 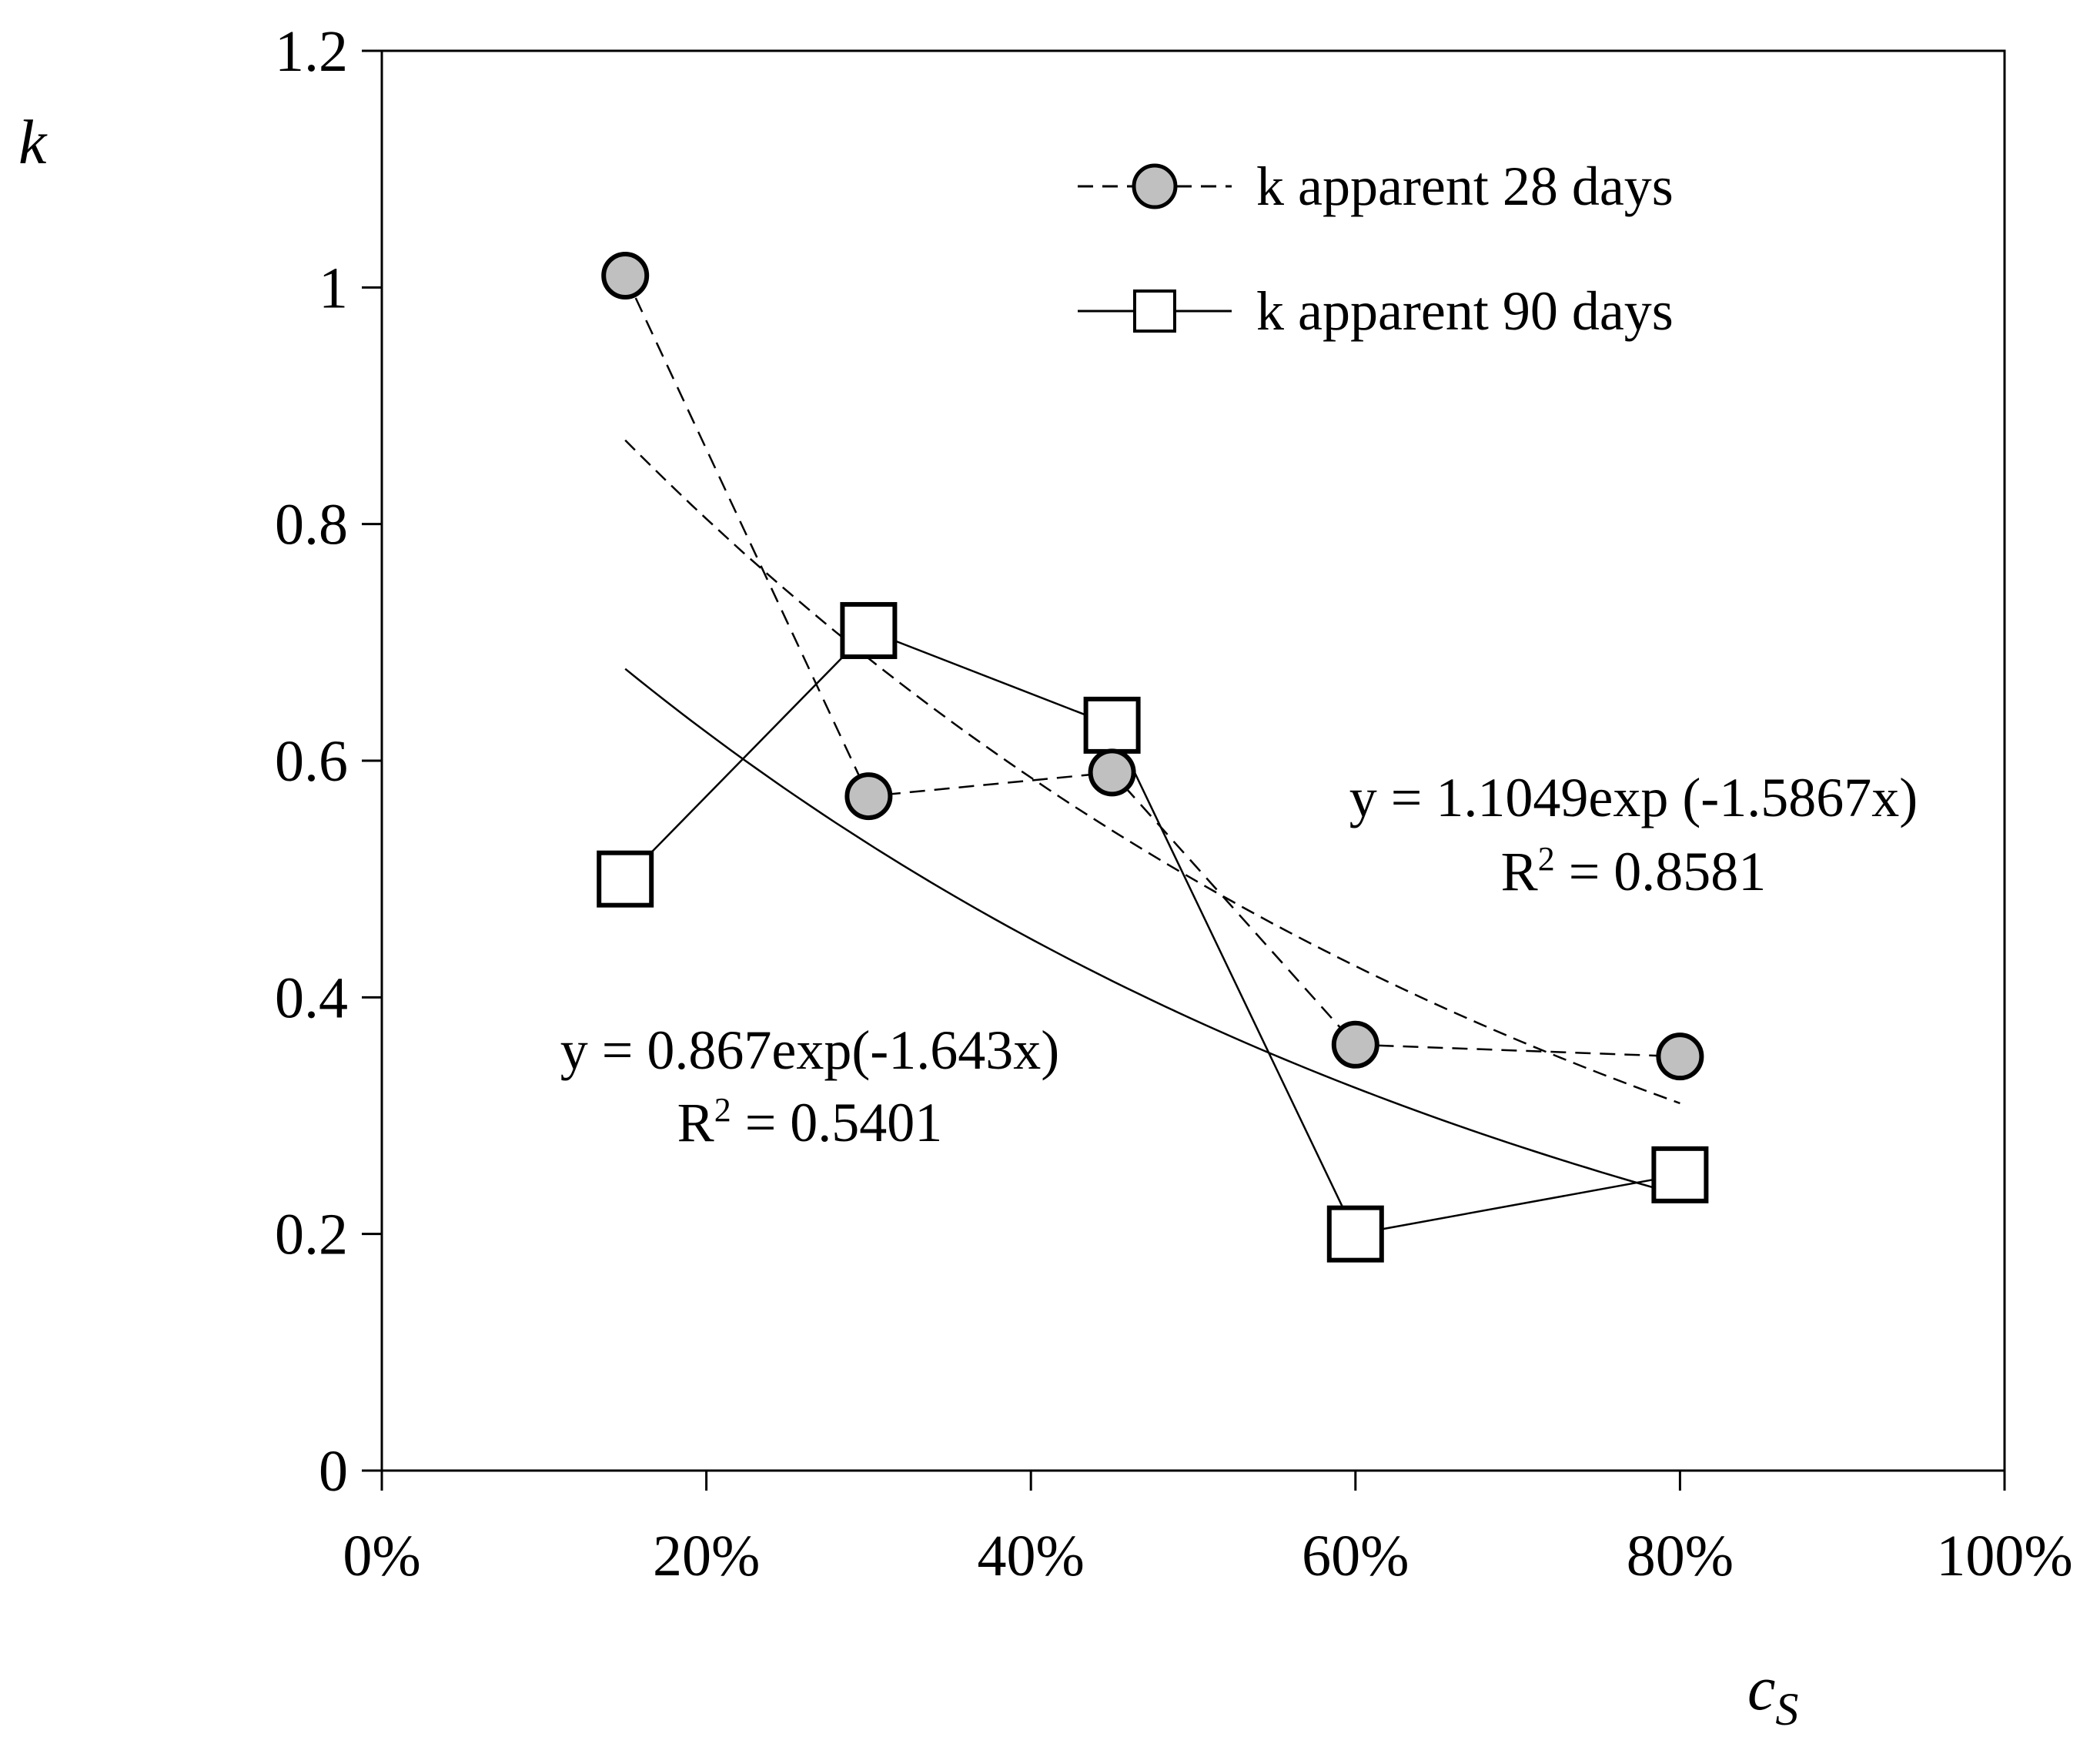 I want to click on annotation-90-days-r2: R2 = 0.5401, so click(x=810, y=1122).